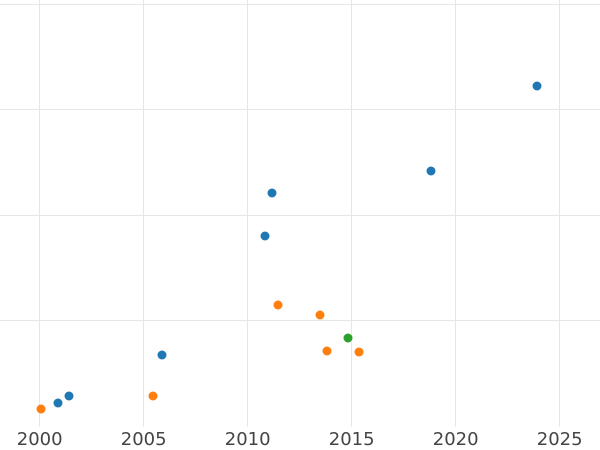 Image resolution: width=600 pixels, height=450 pixels. Describe the element at coordinates (351, 439) in the screenshot. I see `x-tick-label: 2015` at that location.